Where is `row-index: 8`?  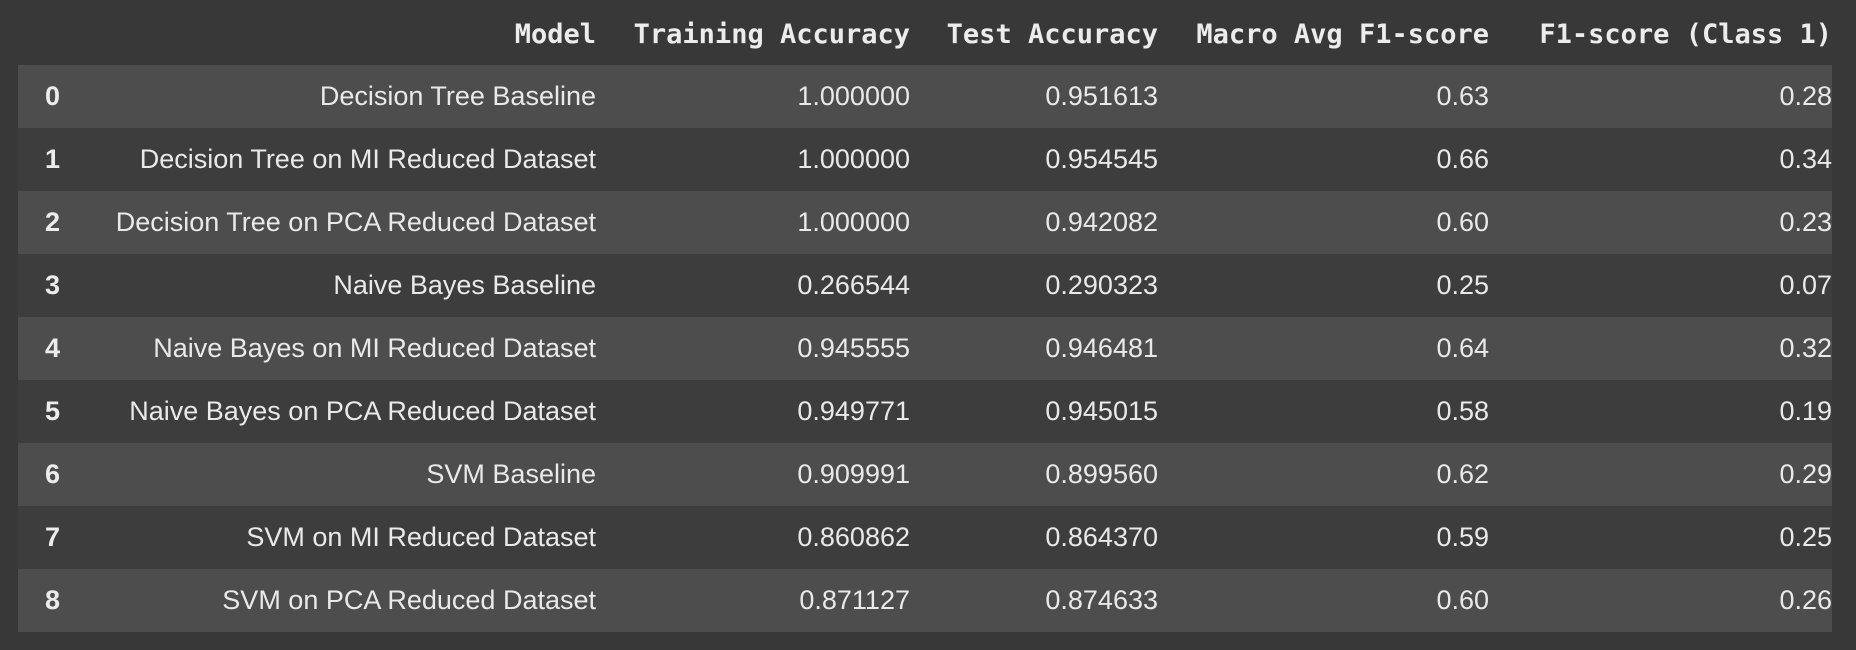
row-index: 8 is located at coordinates (52, 600).